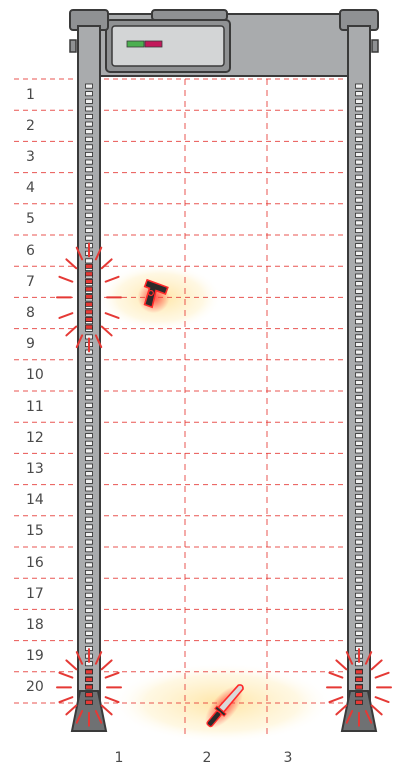 This screenshot has height=769, width=400. Describe the element at coordinates (73, 46) in the screenshot. I see `left-hinge` at that location.